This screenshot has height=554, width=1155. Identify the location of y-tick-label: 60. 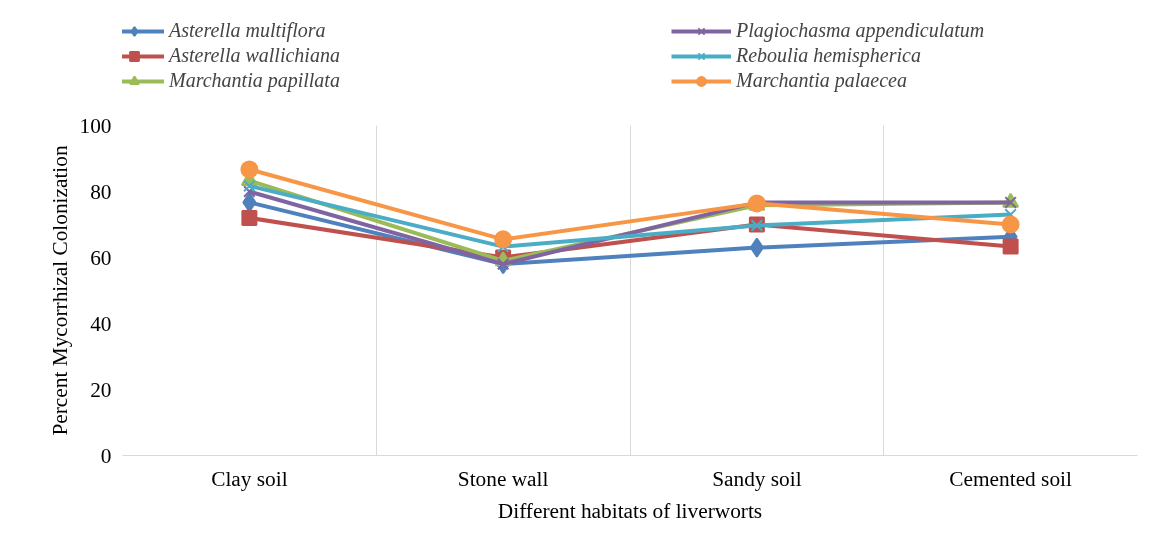
(101, 257).